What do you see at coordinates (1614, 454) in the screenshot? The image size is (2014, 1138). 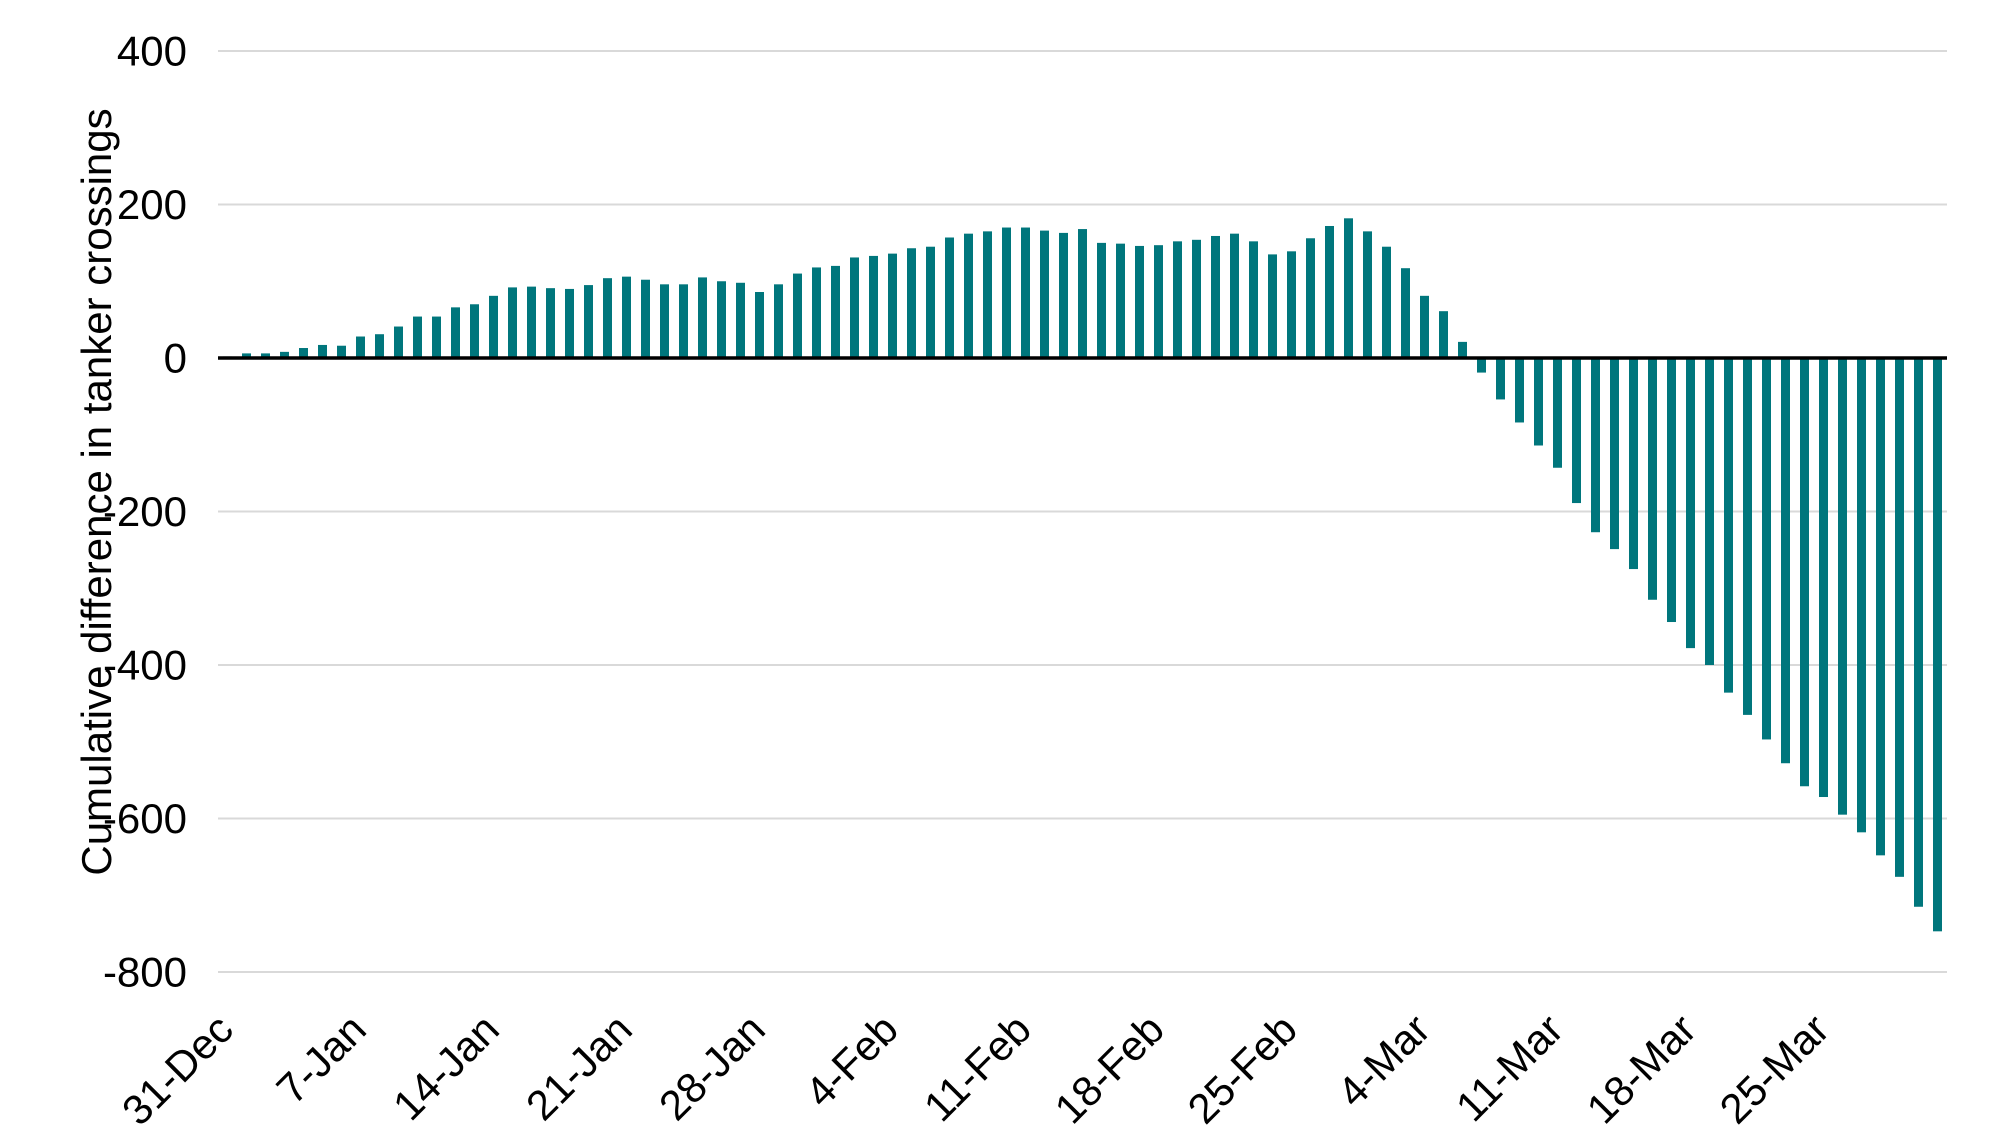 I see `bar-14-Mar` at bounding box center [1614, 454].